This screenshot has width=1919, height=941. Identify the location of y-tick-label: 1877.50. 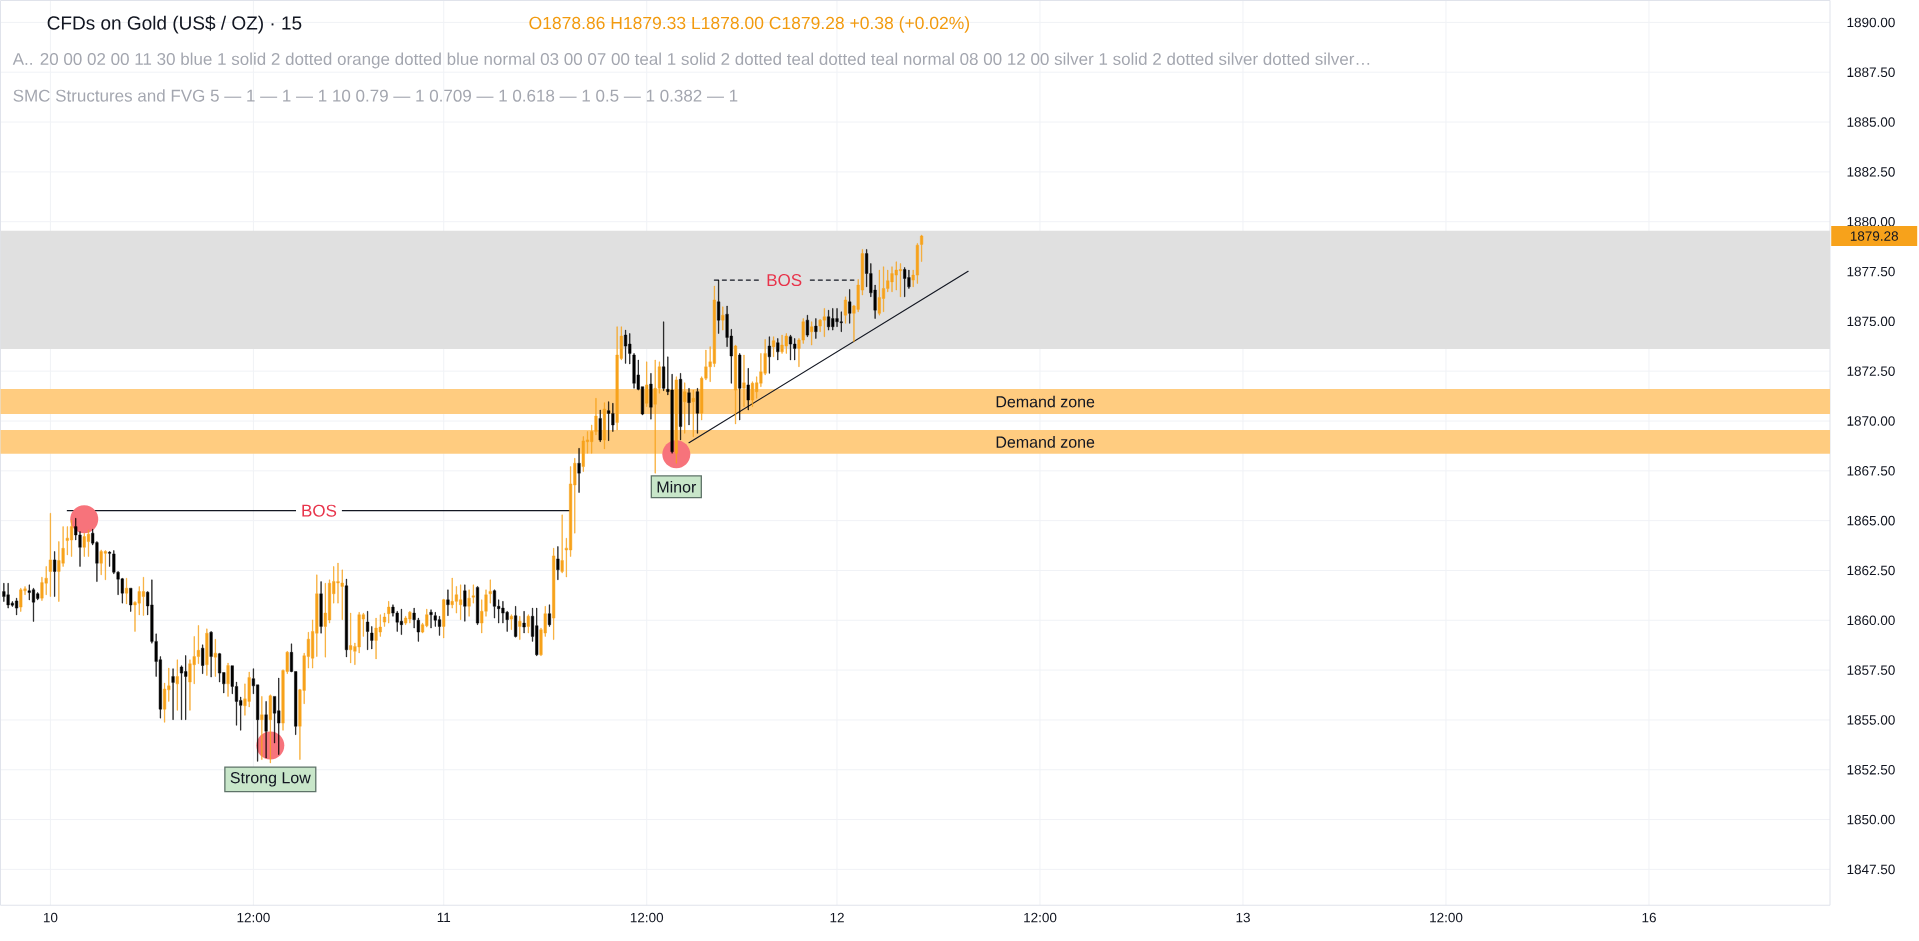
(1871, 271).